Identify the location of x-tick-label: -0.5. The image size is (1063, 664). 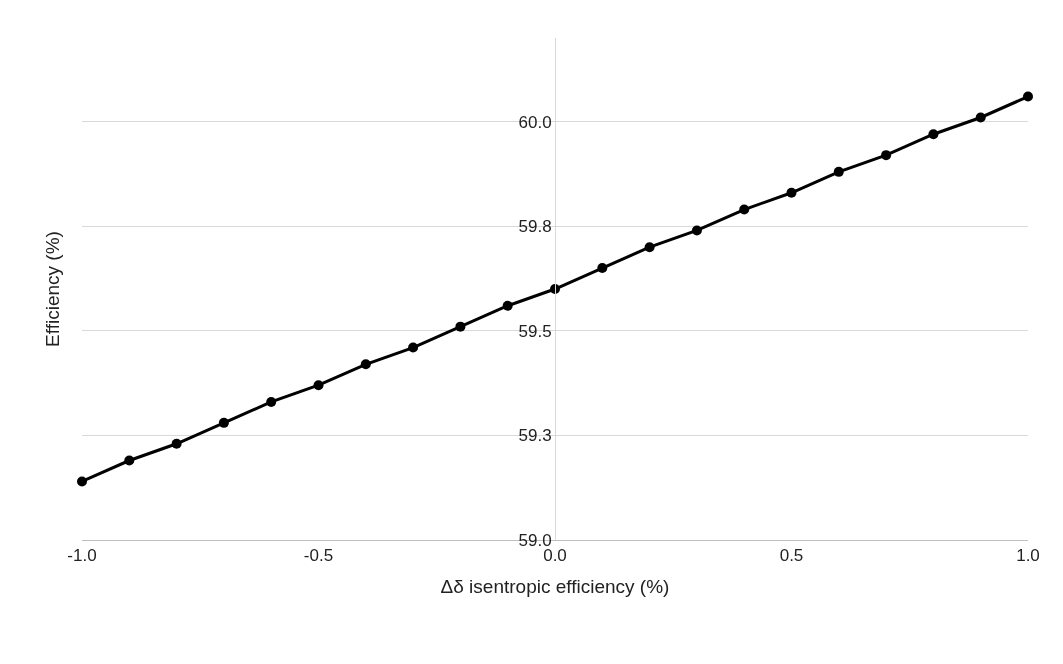
(318, 556).